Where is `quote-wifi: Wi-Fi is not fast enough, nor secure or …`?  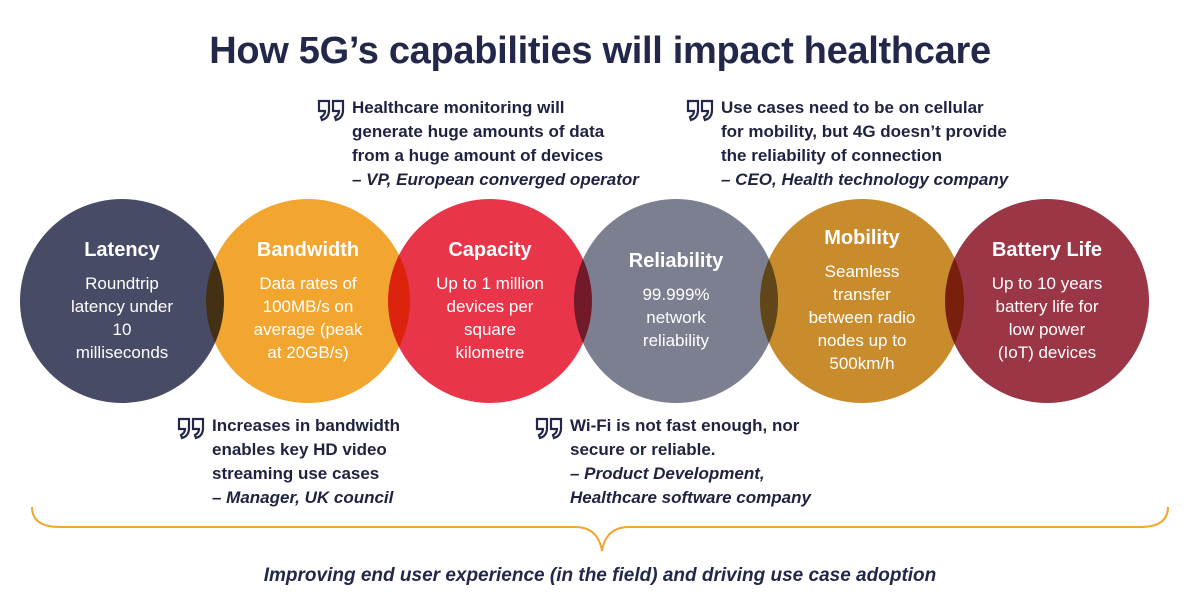 quote-wifi: Wi-Fi is not fast enough, nor secure or … is located at coordinates (672, 462).